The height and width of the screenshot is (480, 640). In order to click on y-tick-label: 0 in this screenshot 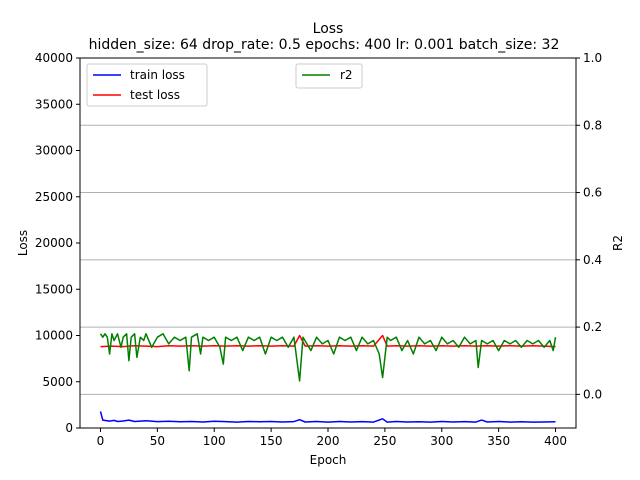, I will do `click(69, 428)`.